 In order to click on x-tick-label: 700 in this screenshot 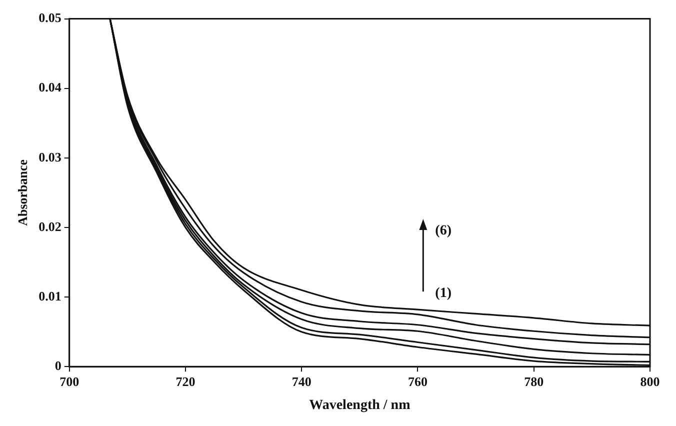, I will do `click(70, 381)`.